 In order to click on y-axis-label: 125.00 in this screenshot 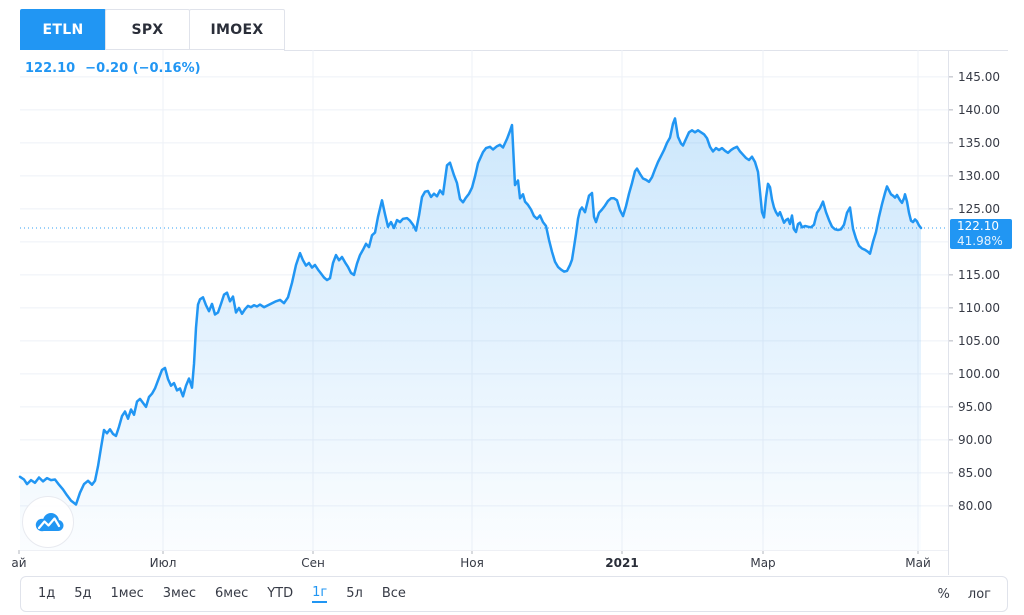, I will do `click(979, 208)`.